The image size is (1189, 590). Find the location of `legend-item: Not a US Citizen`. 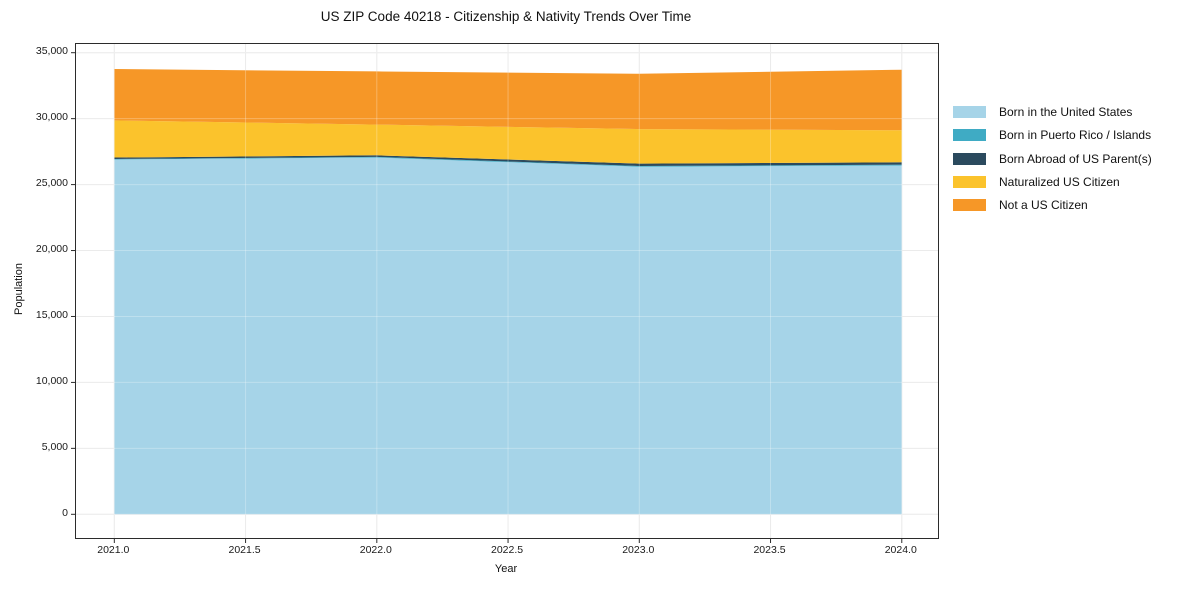

legend-item: Not a US Citizen is located at coordinates (1052, 205).